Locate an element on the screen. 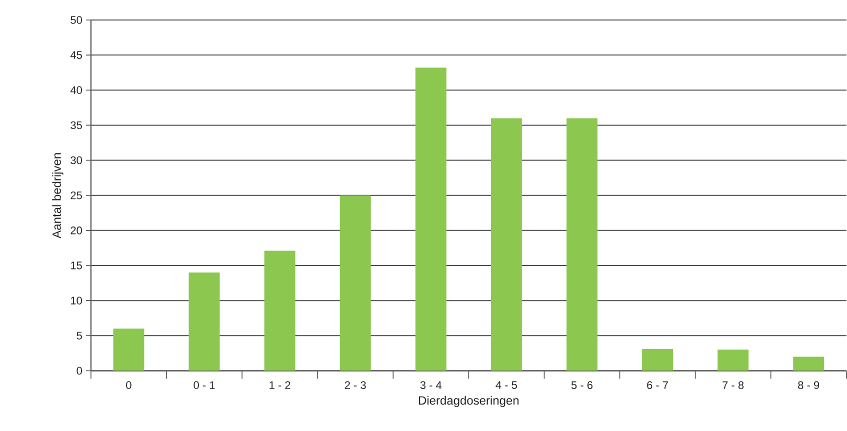 This screenshot has width=847, height=431. y-axis-title: Aantal bedrijven is located at coordinates (58, 195).